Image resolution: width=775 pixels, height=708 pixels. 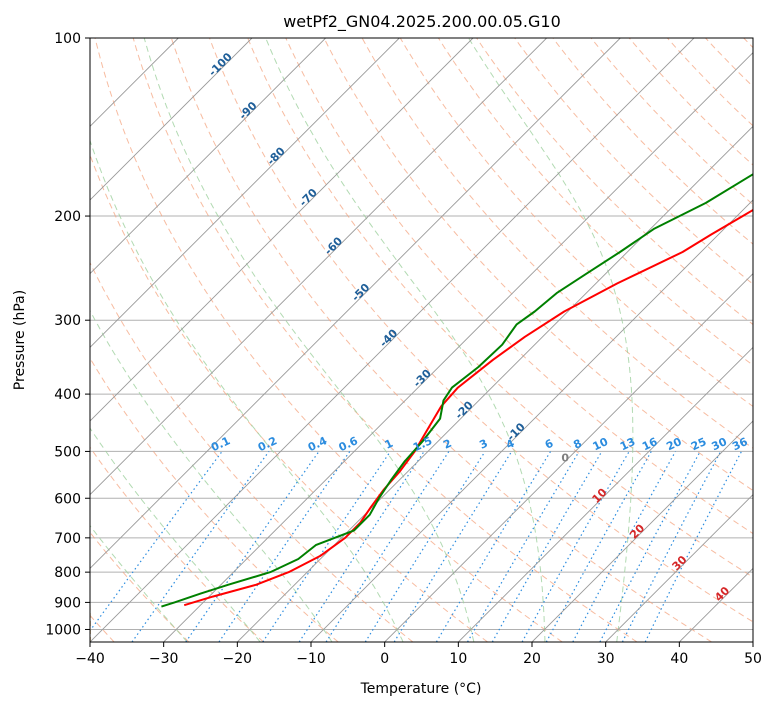 I want to click on y-tick-label: 900, so click(x=67, y=603).